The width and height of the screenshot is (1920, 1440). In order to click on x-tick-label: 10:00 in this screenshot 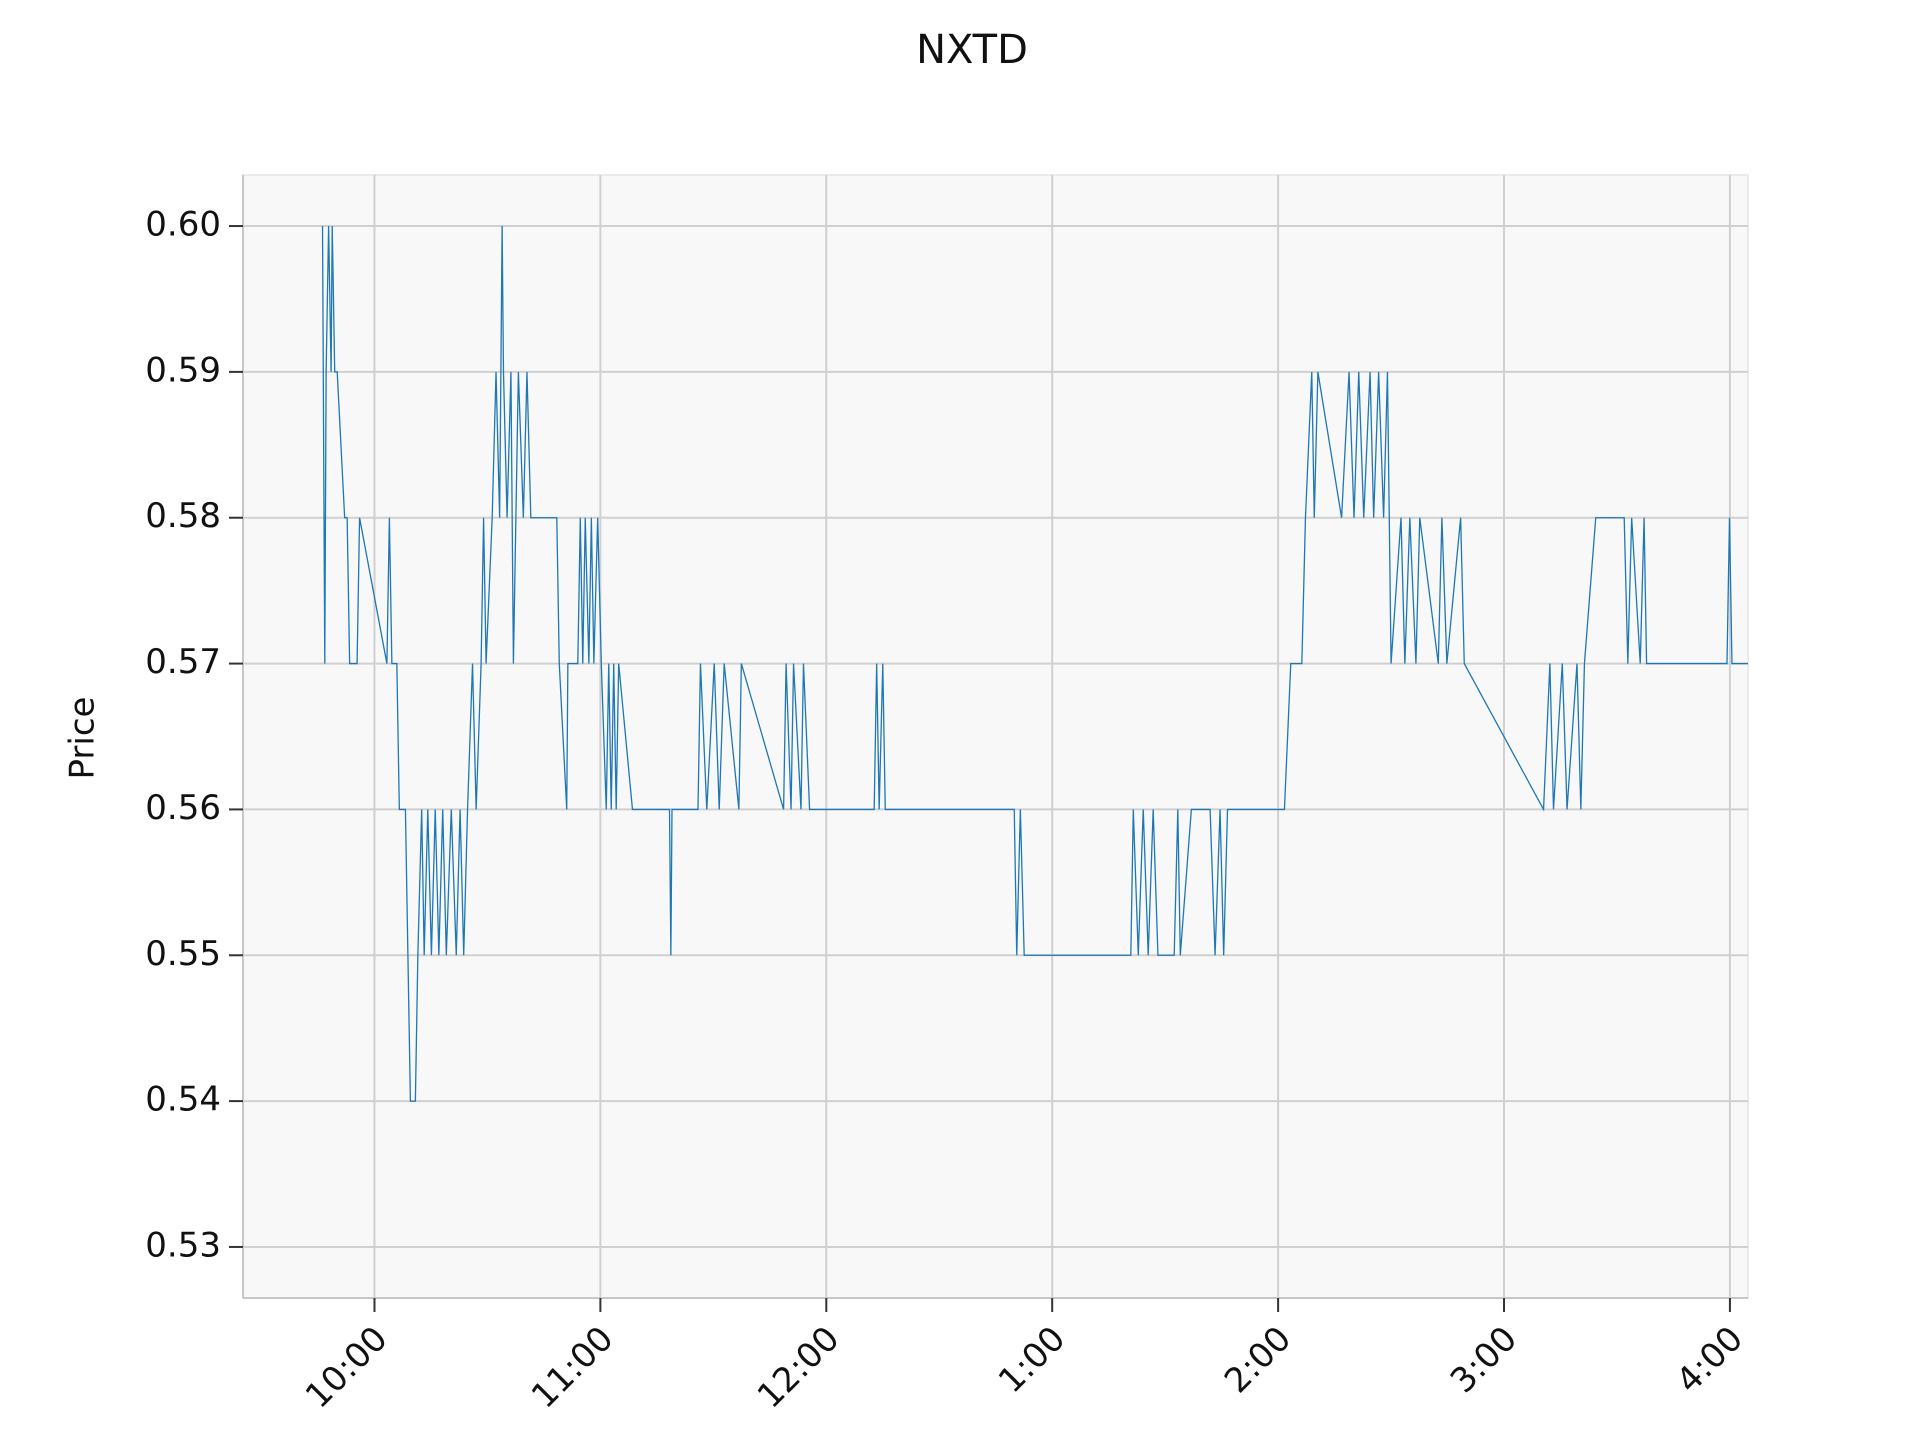, I will do `click(347, 1368)`.